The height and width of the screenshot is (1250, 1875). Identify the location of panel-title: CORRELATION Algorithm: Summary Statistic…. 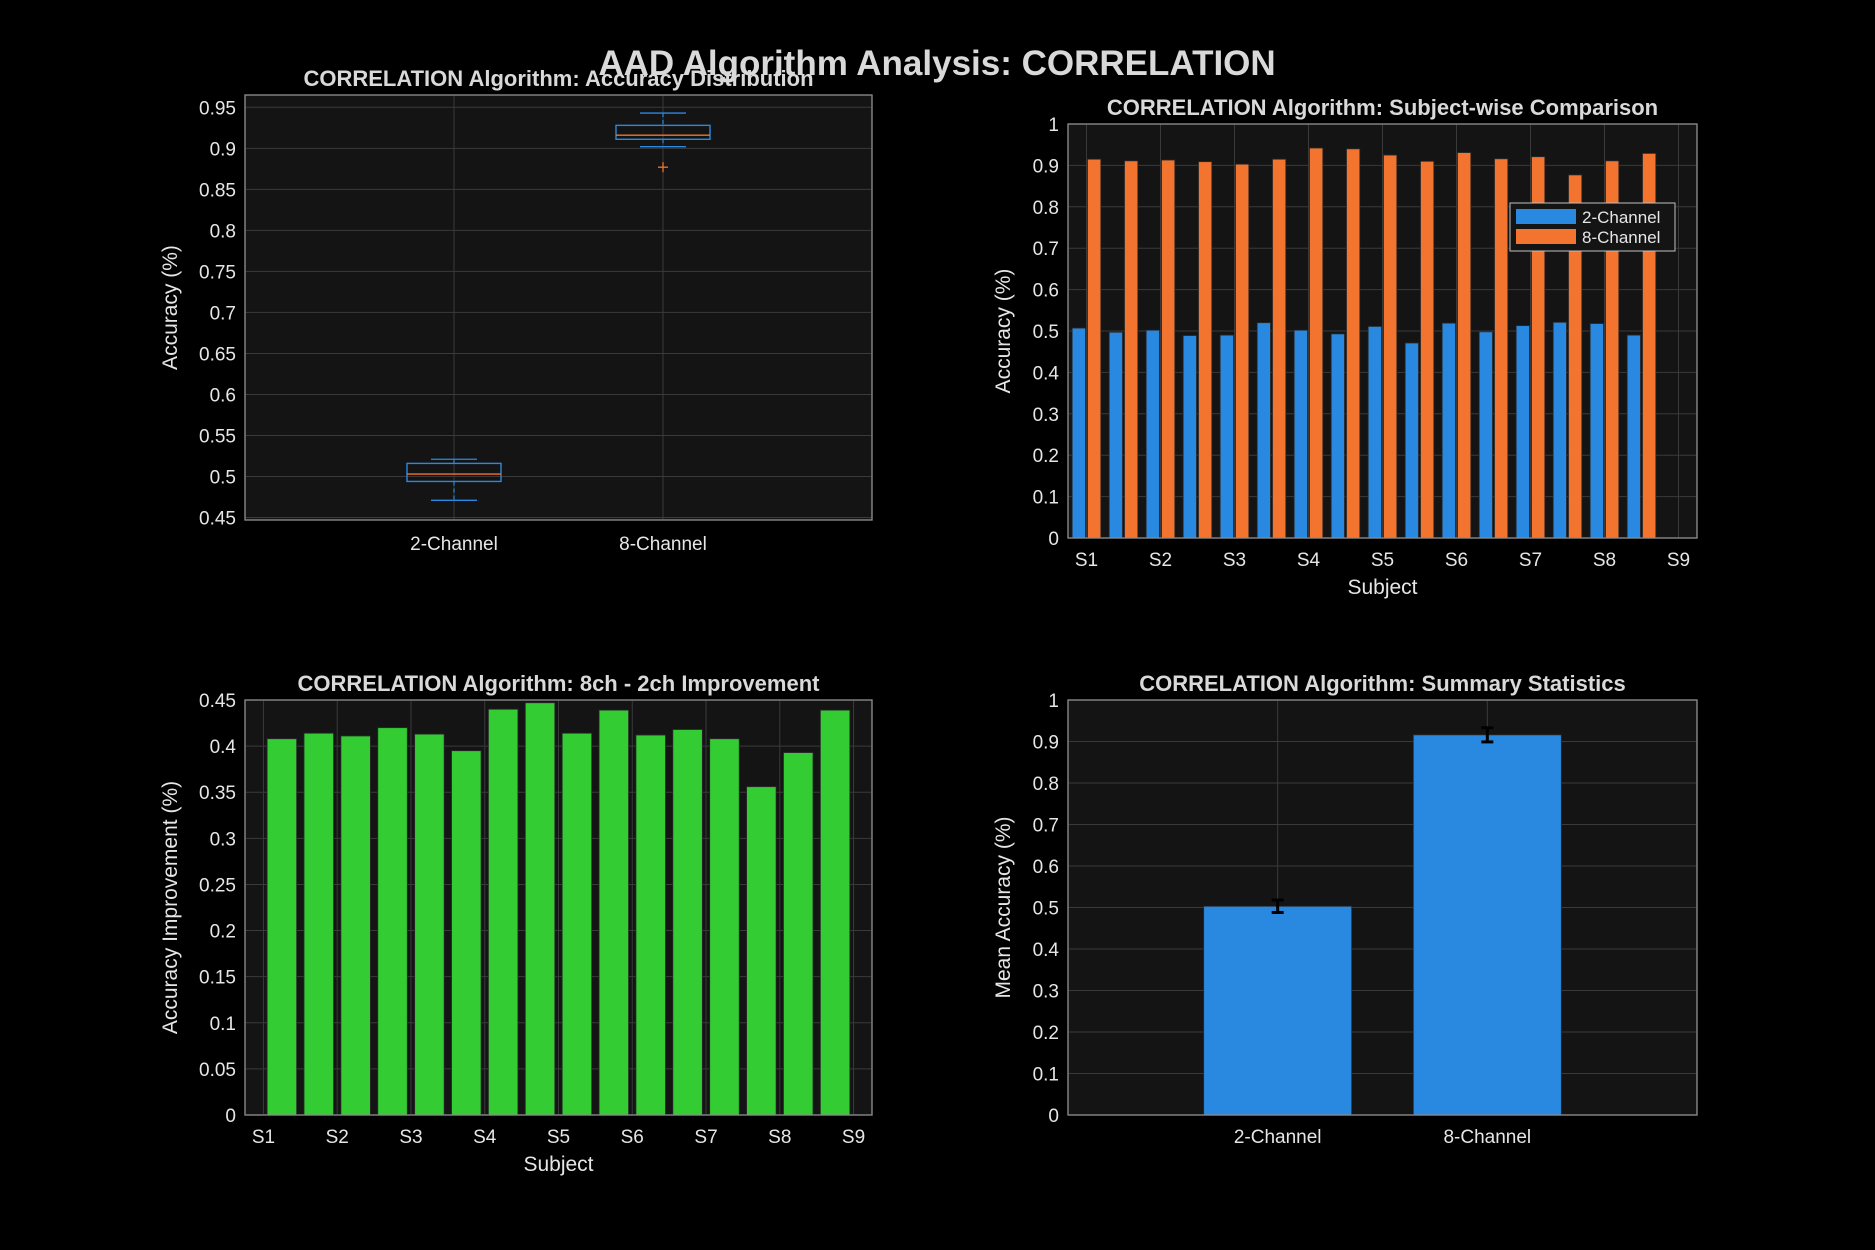
(1382, 683).